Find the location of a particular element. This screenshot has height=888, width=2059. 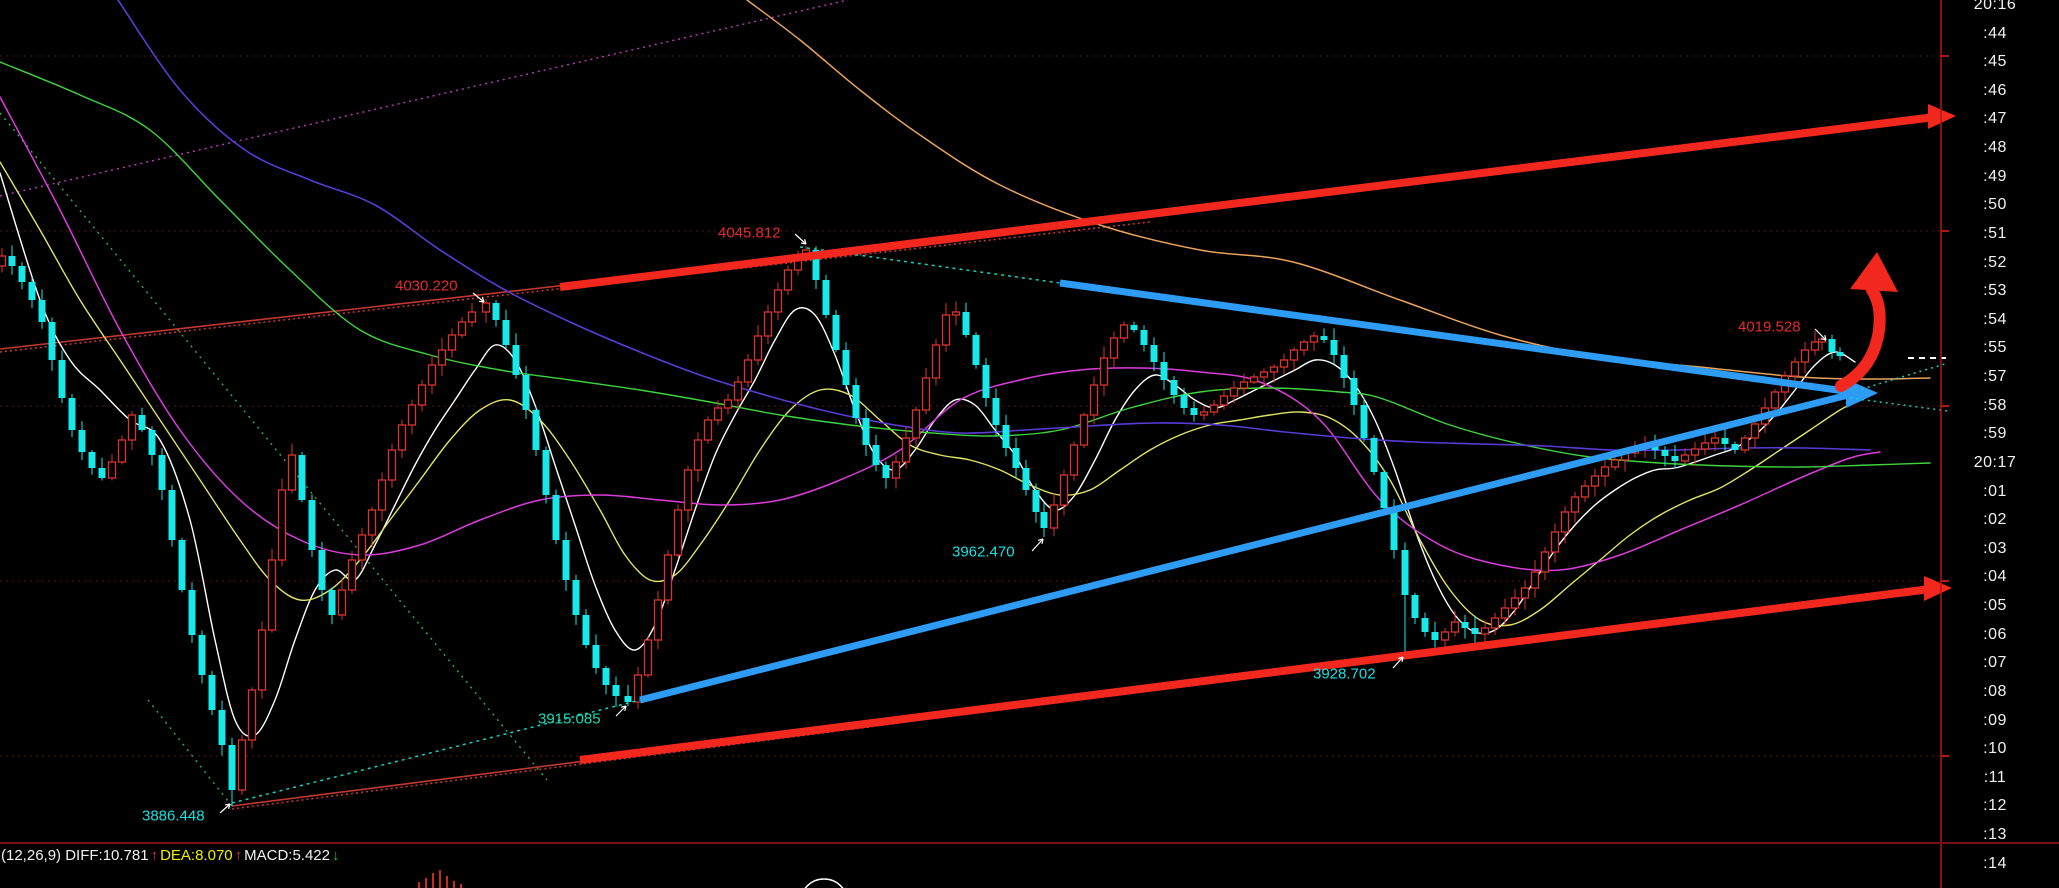

time-axis-label: :11 is located at coordinates (1995, 777).